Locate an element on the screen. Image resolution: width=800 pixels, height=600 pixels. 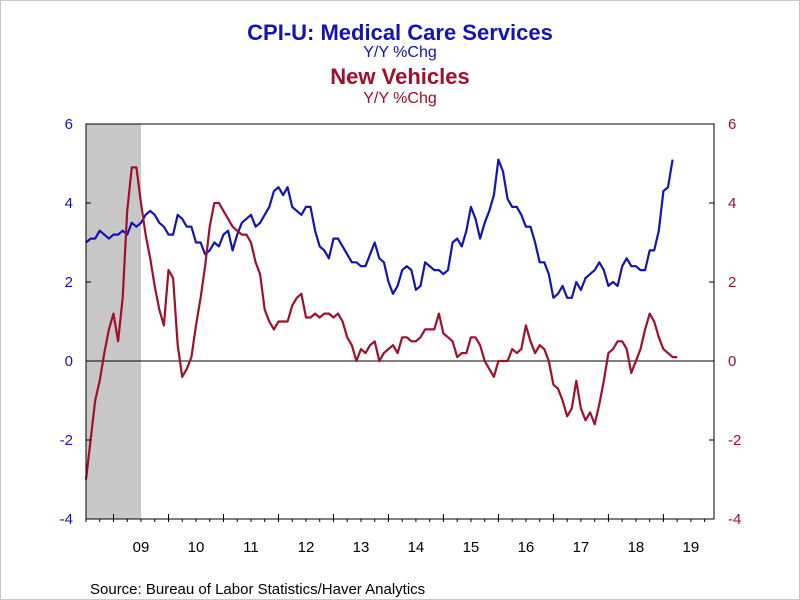
chart-subtitle-2: Y/Y %Chg is located at coordinates (400, 98).